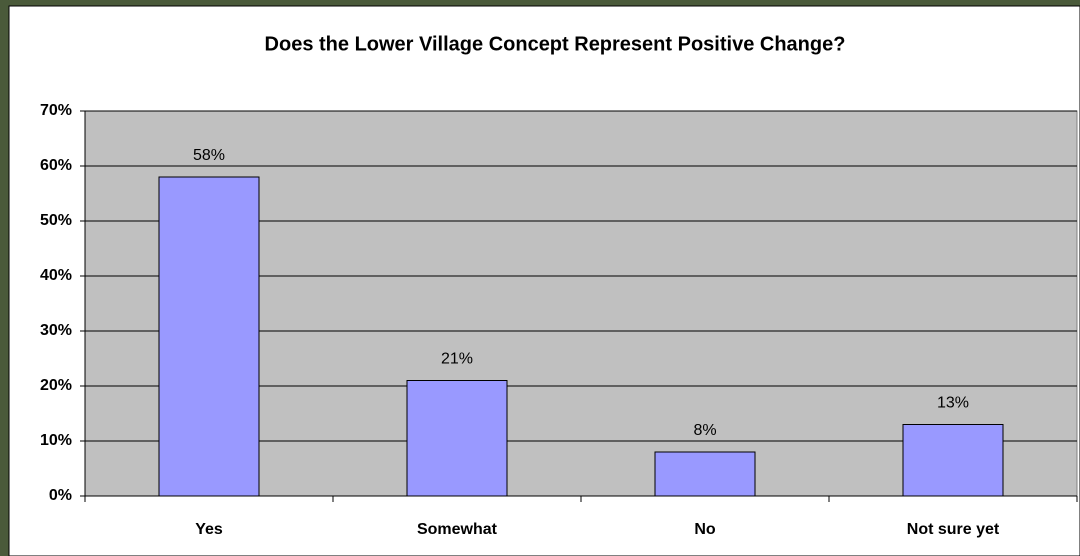  What do you see at coordinates (457, 359) in the screenshot?
I see `value-label: 21%` at bounding box center [457, 359].